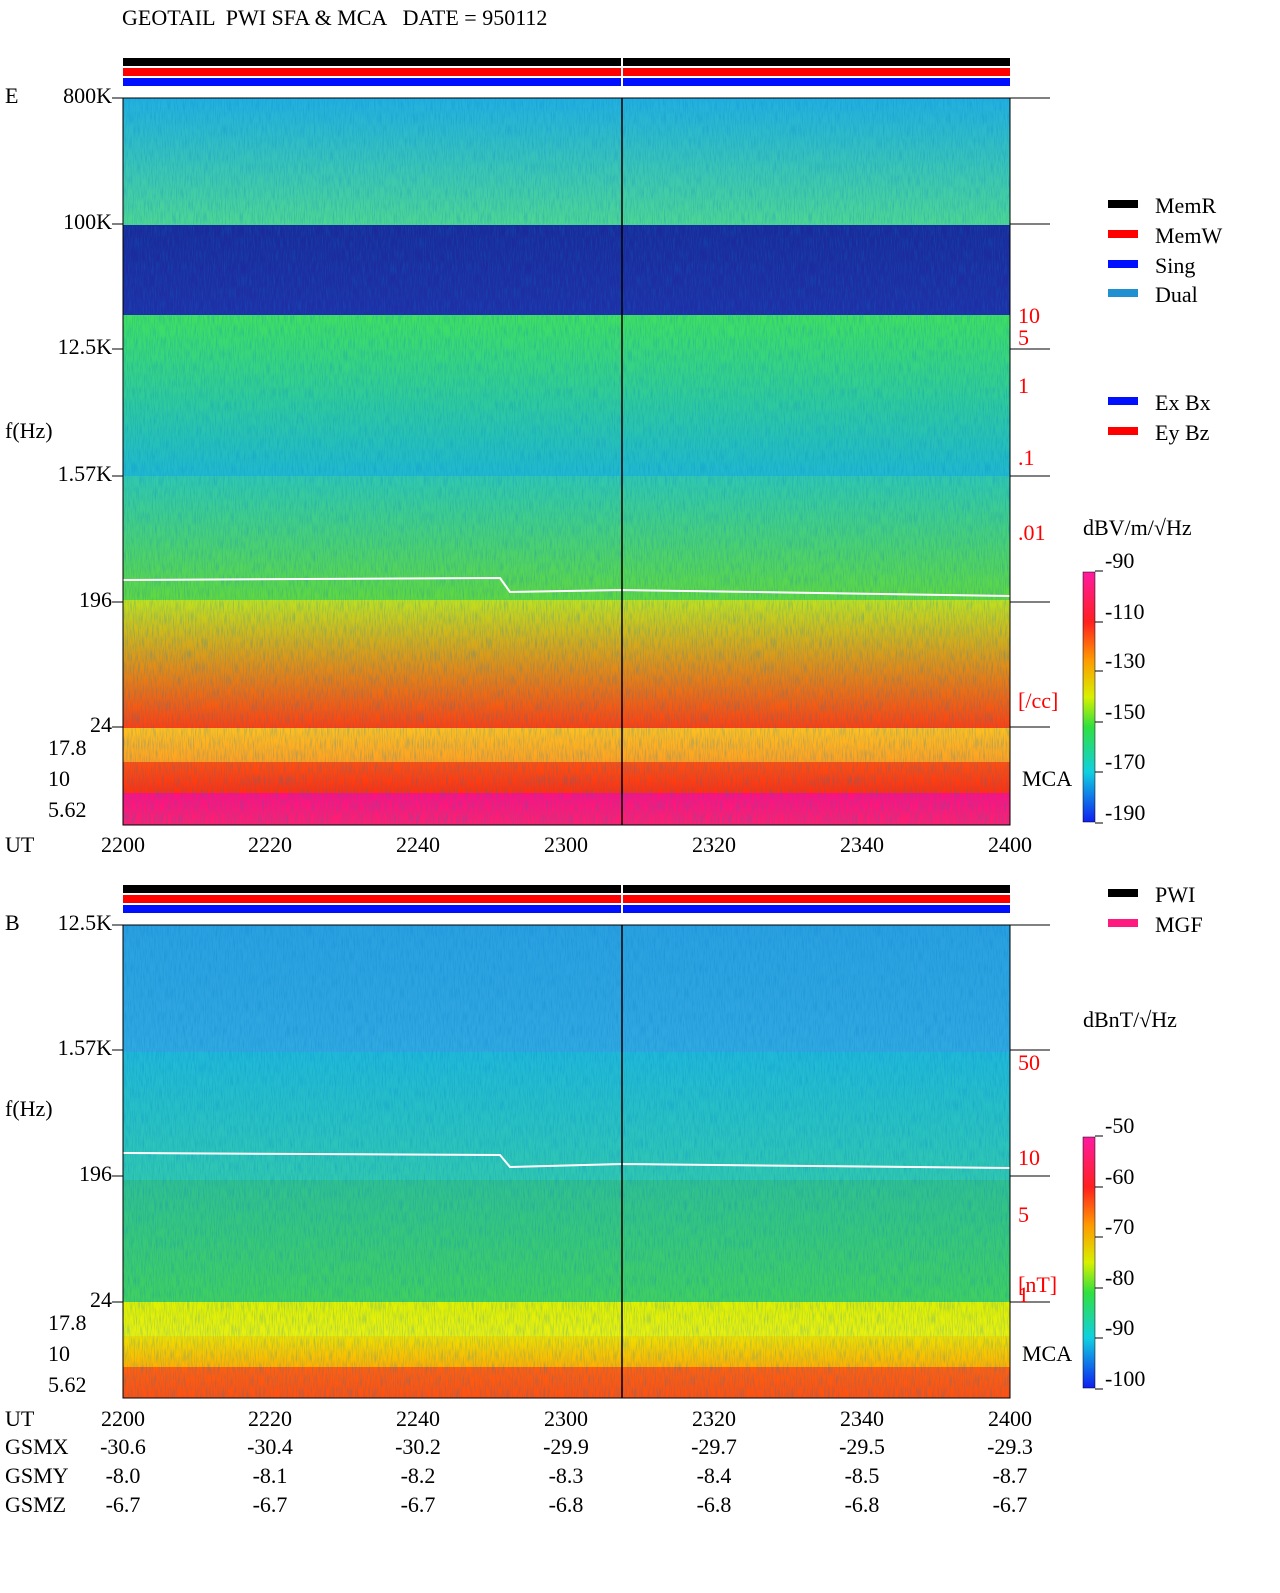 The image size is (1280, 1593). I want to click on panel-label: B, so click(12, 922).